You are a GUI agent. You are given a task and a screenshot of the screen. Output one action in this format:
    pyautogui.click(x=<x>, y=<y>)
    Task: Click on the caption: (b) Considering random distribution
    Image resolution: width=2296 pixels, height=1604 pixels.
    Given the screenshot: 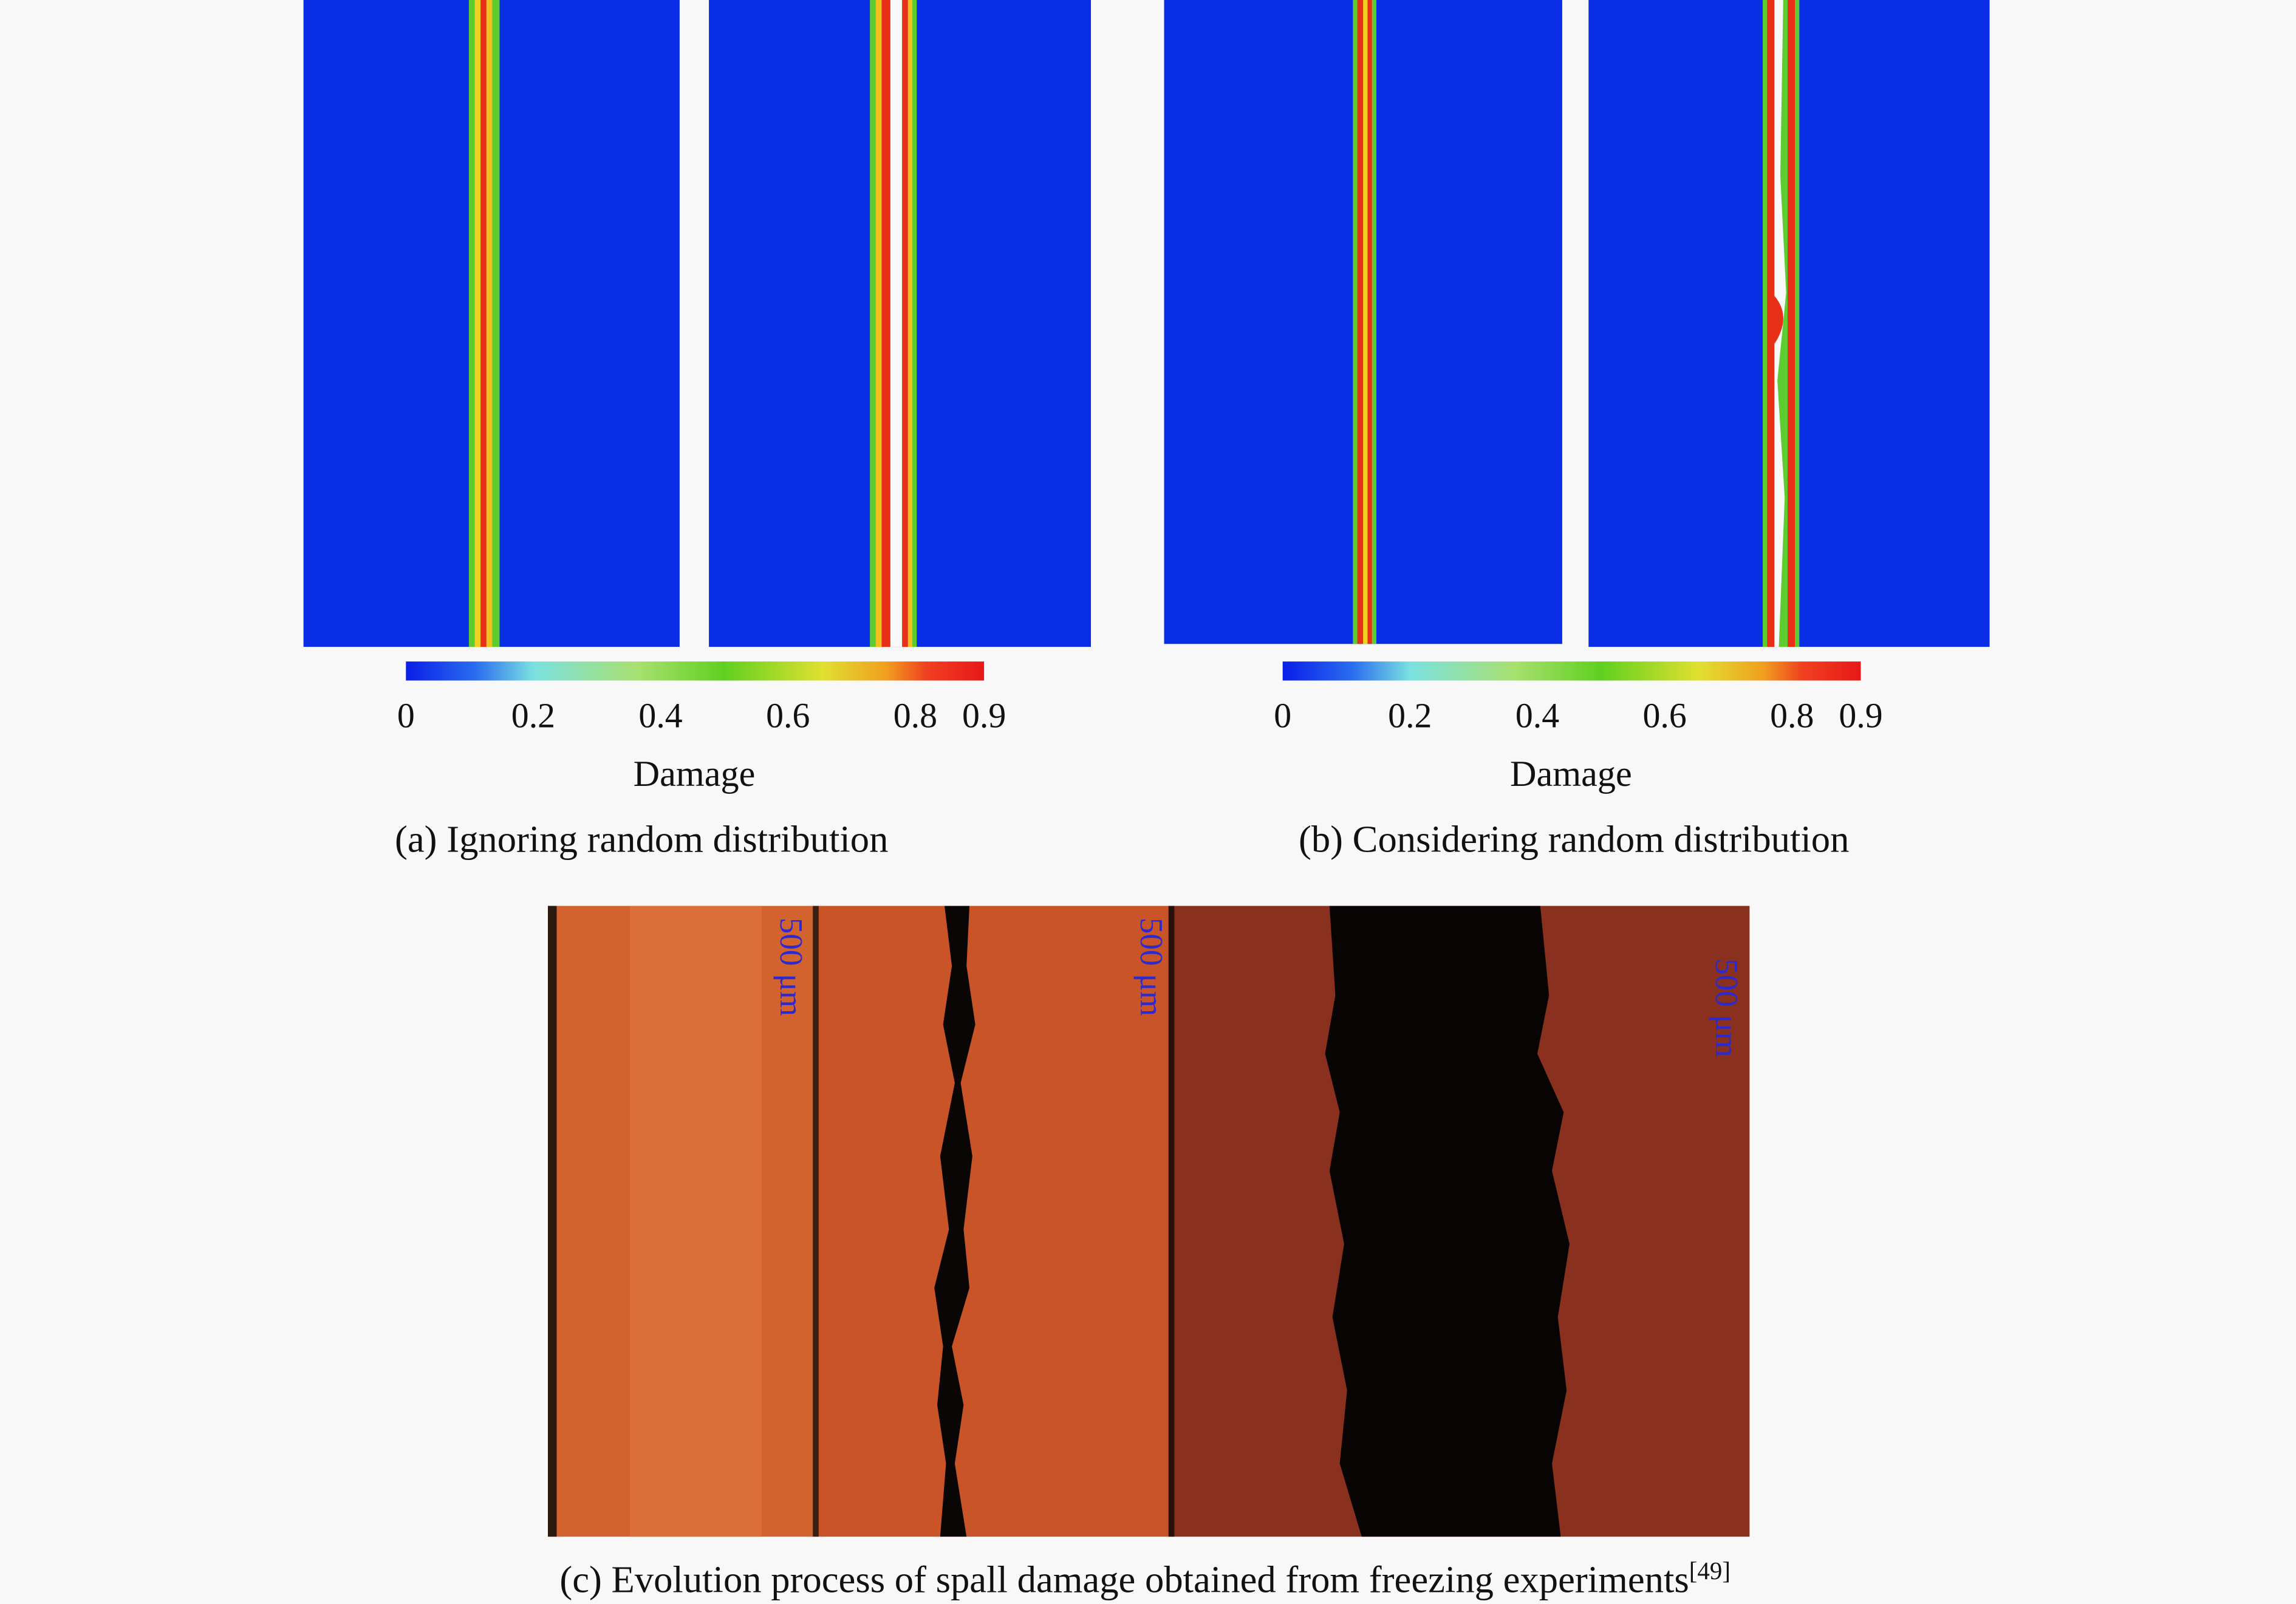 What is the action you would take?
    pyautogui.click(x=1574, y=838)
    